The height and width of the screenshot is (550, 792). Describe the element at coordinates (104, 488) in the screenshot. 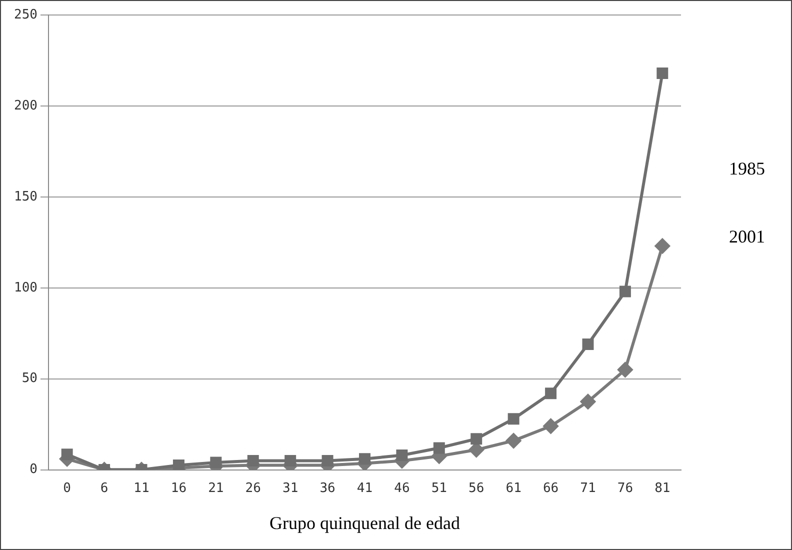

I see `x-tick-label: 6` at that location.